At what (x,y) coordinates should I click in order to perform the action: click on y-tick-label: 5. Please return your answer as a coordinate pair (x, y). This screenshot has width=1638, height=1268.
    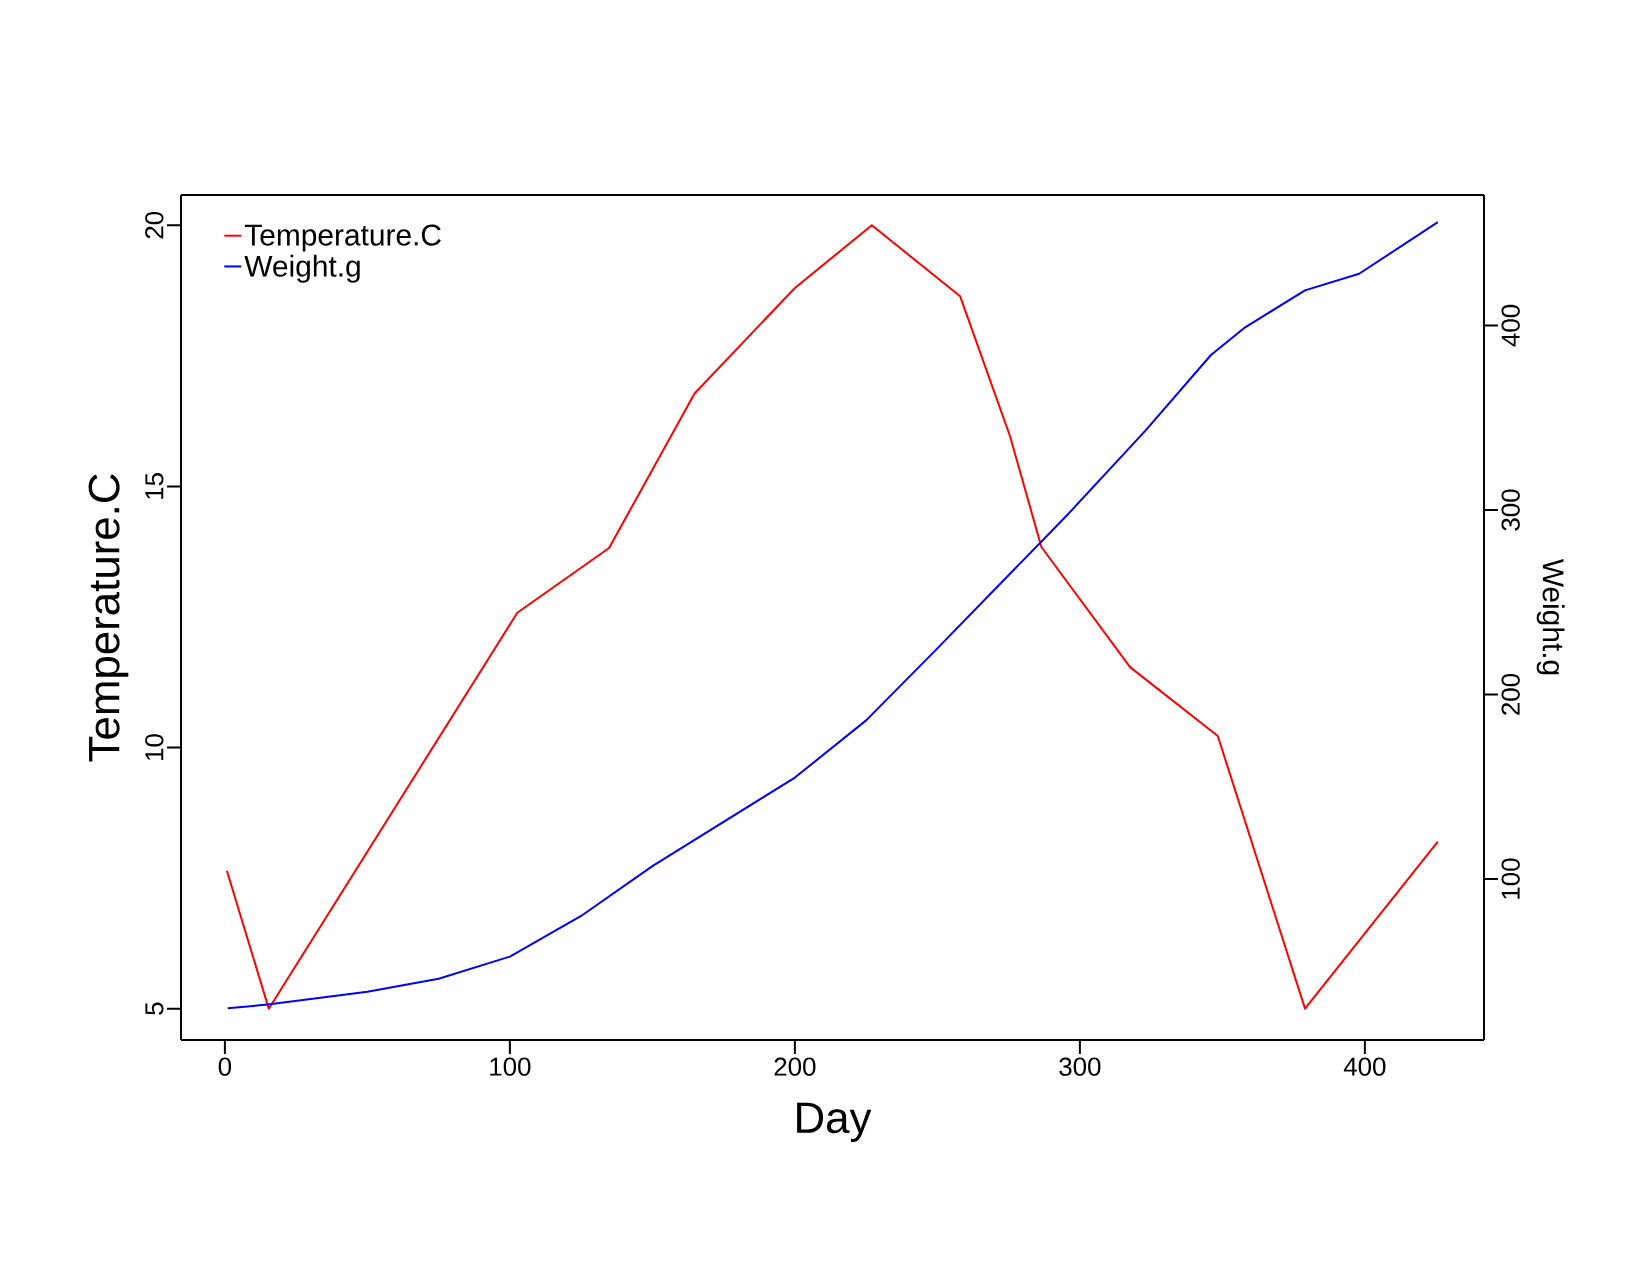
    Looking at the image, I should click on (154, 1008).